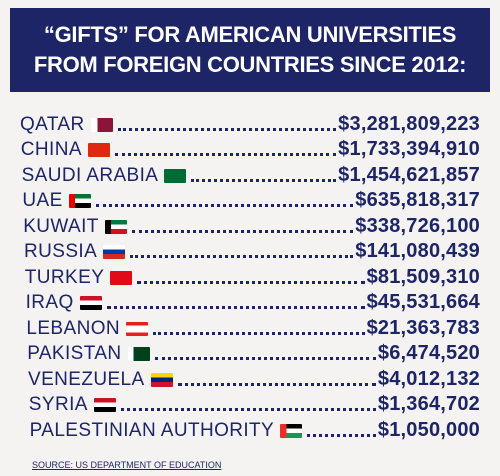 This screenshot has width=500, height=476. Describe the element at coordinates (423, 302) in the screenshot. I see `amount: $45,531,664` at that location.